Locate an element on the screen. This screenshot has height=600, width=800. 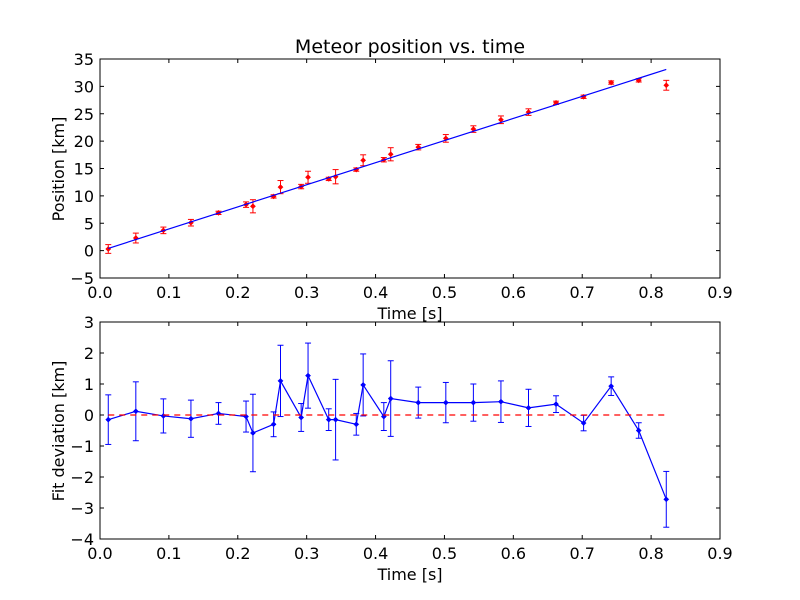
y-tick-label: −4 is located at coordinates (82, 539).